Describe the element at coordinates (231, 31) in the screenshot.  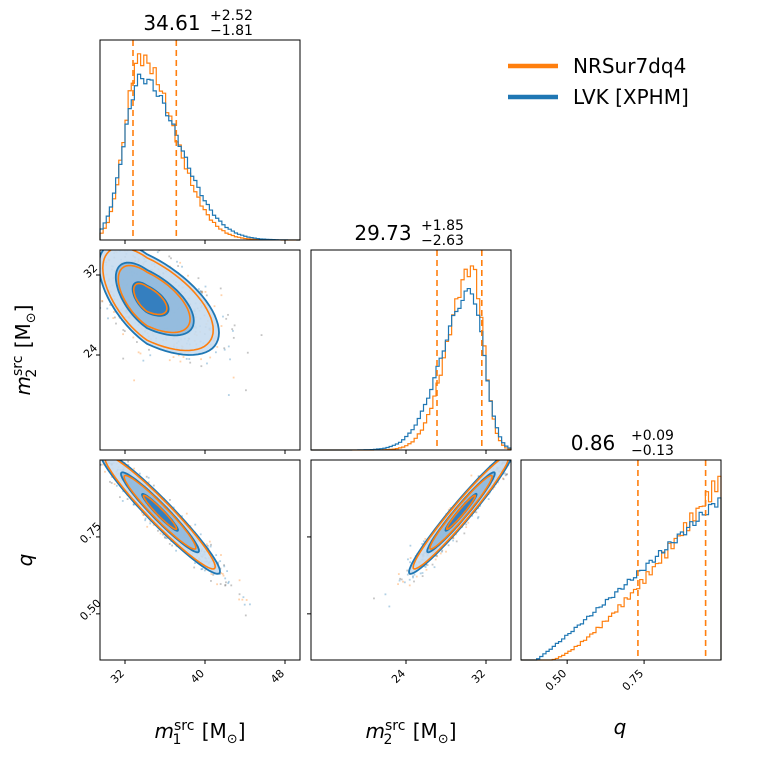
I see `title-minus-m1: −1.81` at that location.